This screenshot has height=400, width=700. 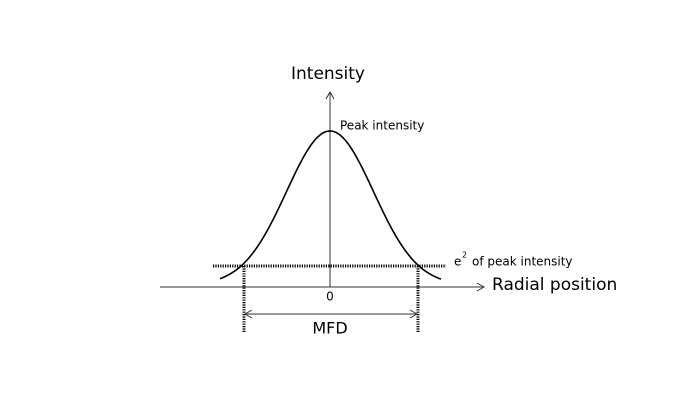 I want to click on threshold-label: of peak intensity, so click(x=522, y=262).